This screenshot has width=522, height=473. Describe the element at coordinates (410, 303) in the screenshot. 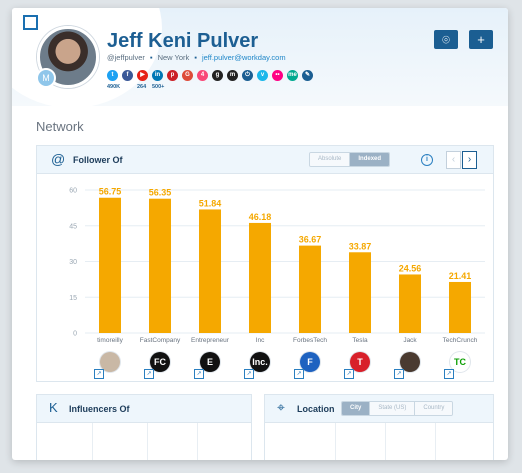

I see `bar-jack` at that location.